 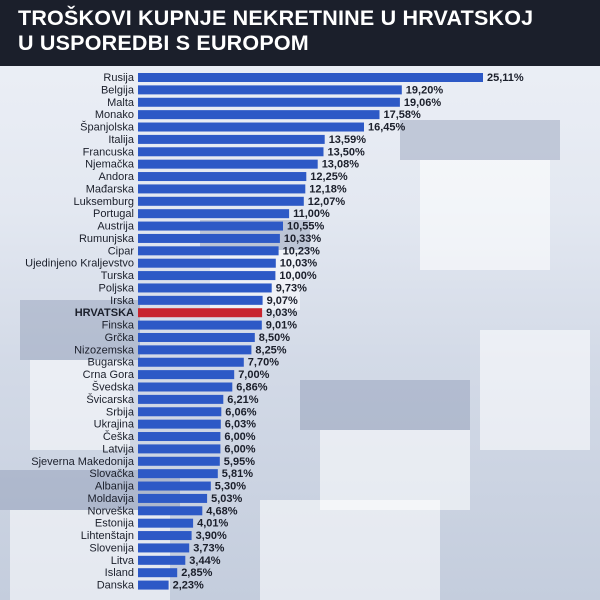 What do you see at coordinates (423, 103) in the screenshot?
I see `value-label-2: 19,06%` at bounding box center [423, 103].